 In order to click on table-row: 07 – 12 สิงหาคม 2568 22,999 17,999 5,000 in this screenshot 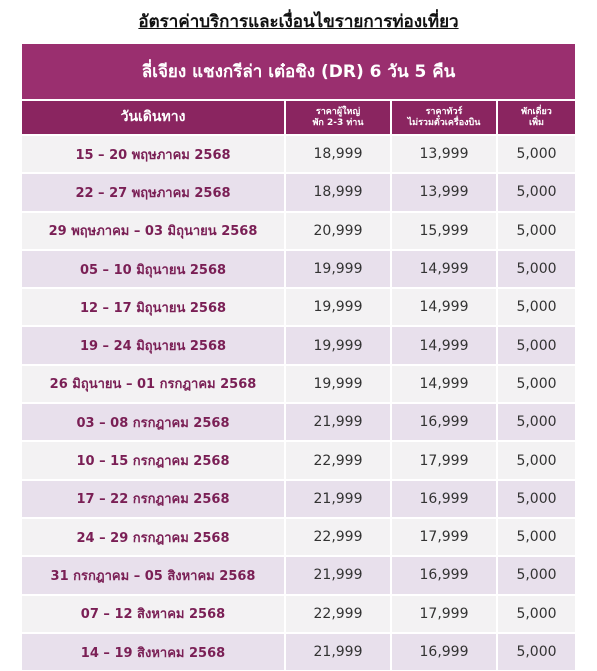, I will do `click(298, 613)`.